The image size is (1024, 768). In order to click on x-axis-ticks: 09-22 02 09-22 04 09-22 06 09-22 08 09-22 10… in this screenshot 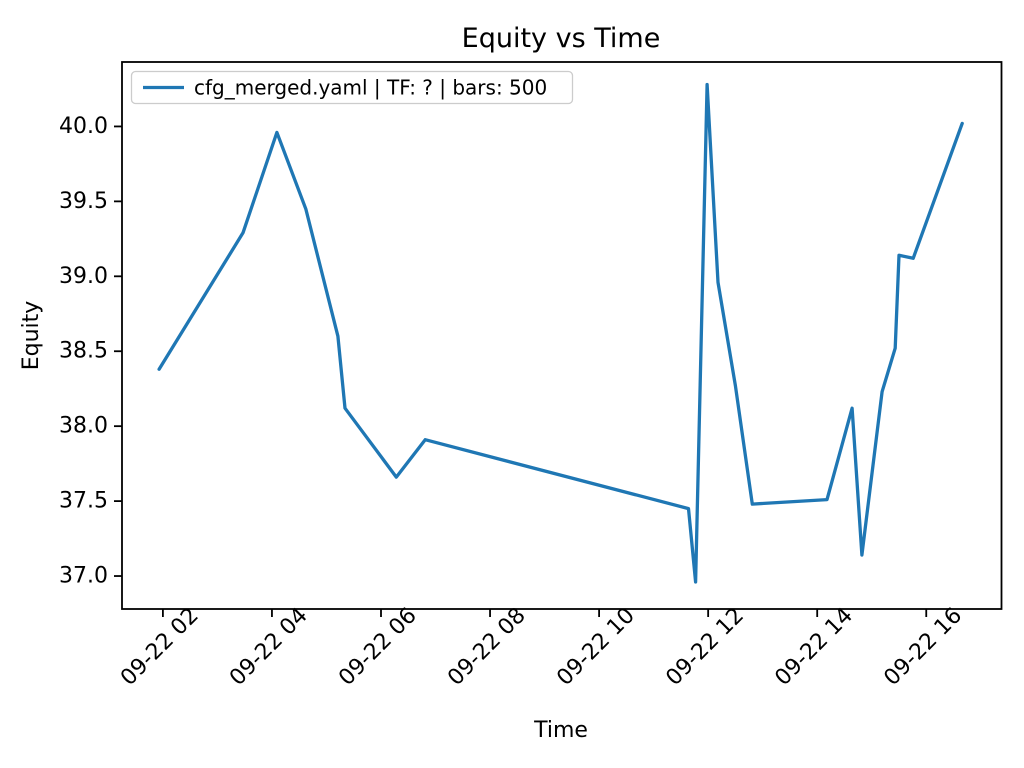, I will do `click(541, 647)`.